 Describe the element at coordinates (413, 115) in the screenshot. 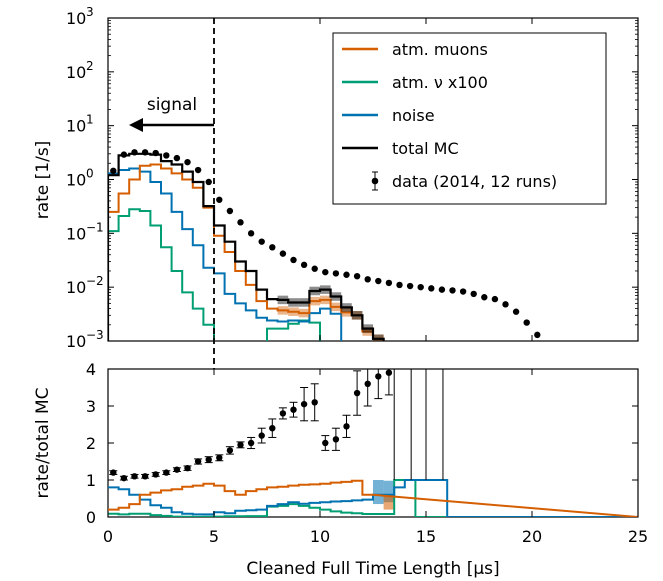

I see `legend-label-noise: noise` at that location.